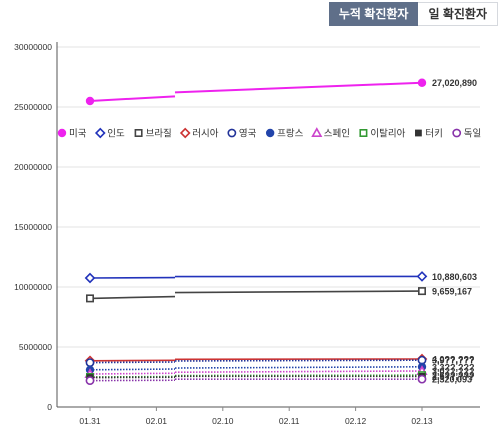 The height and width of the screenshot is (429, 500). Describe the element at coordinates (205, 134) in the screenshot. I see `legend-label: 러시아` at that location.